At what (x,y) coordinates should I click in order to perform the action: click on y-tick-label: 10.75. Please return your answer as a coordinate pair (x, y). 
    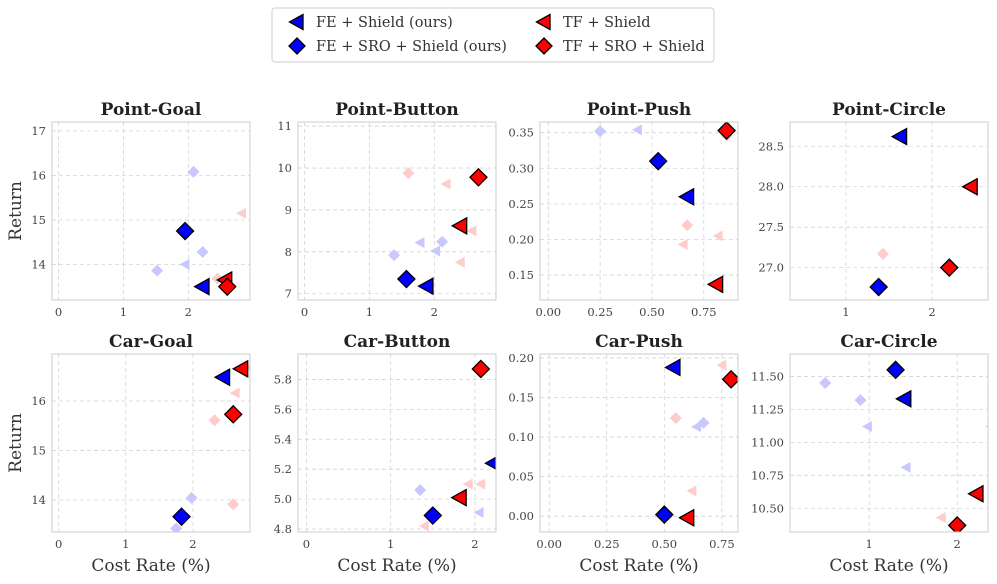
    Looking at the image, I should click on (767, 475).